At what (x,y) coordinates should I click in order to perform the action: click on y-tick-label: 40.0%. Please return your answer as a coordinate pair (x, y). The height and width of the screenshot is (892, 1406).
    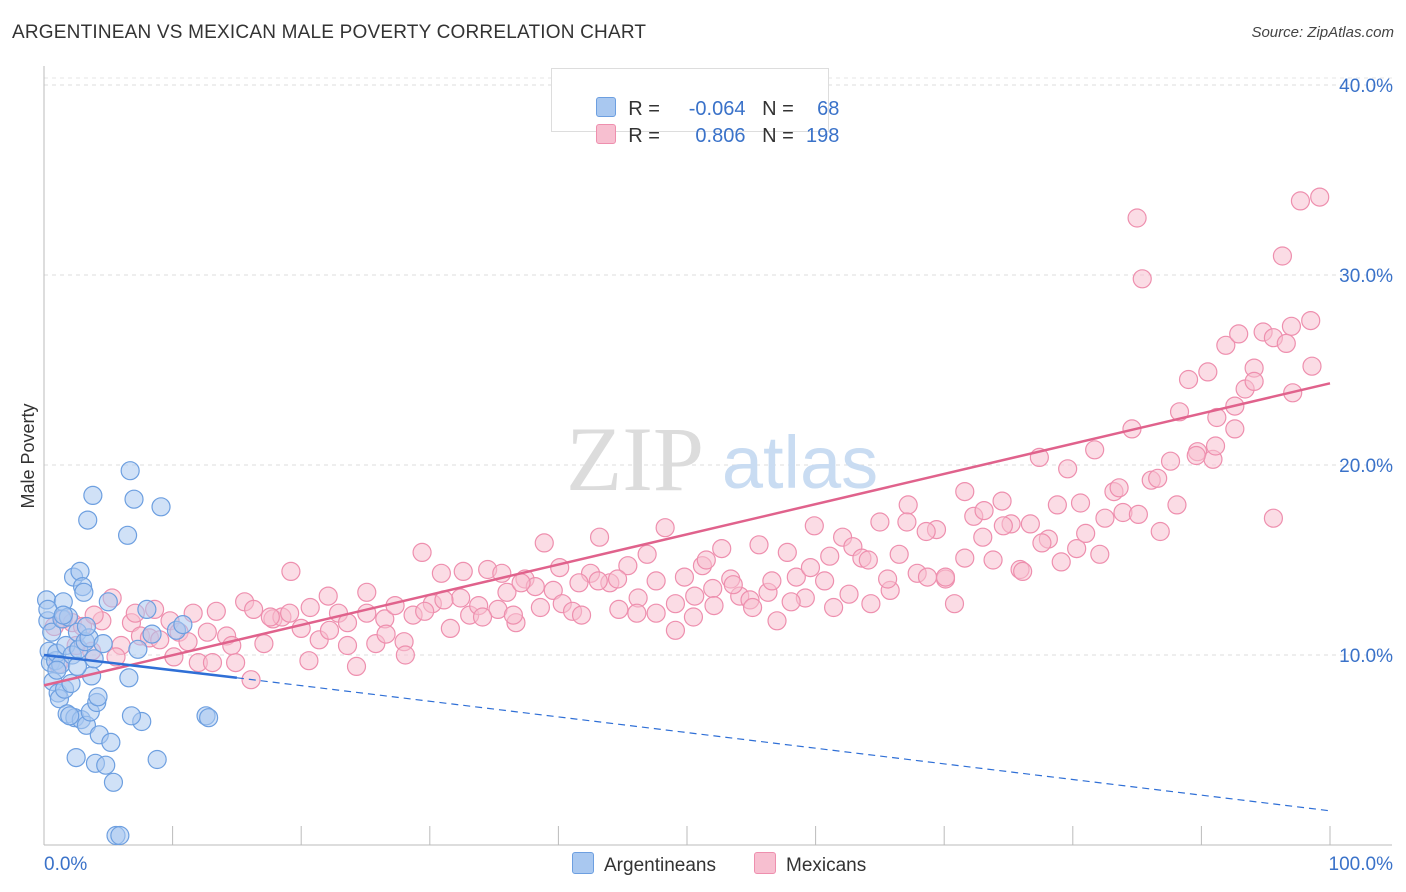
    Looking at the image, I should click on (1366, 86).